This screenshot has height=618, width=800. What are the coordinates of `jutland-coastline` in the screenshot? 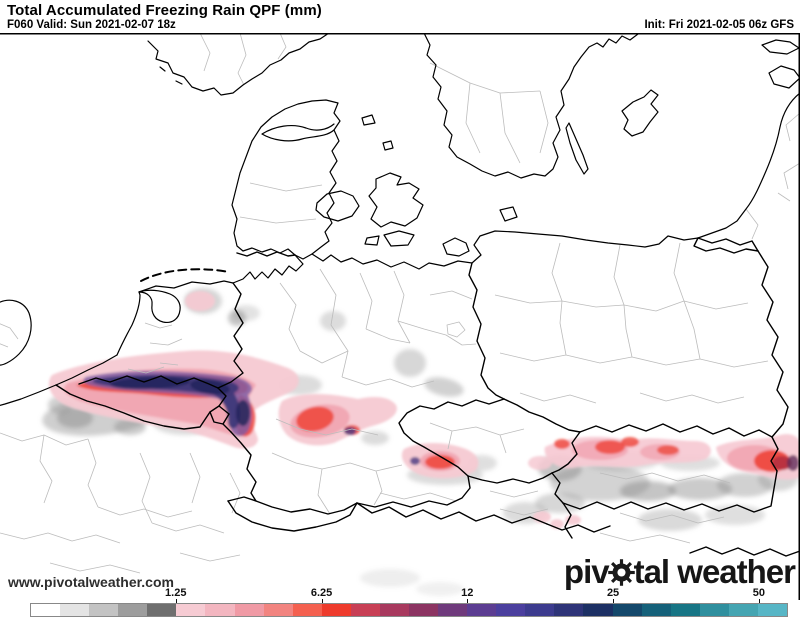 It's located at (286, 177).